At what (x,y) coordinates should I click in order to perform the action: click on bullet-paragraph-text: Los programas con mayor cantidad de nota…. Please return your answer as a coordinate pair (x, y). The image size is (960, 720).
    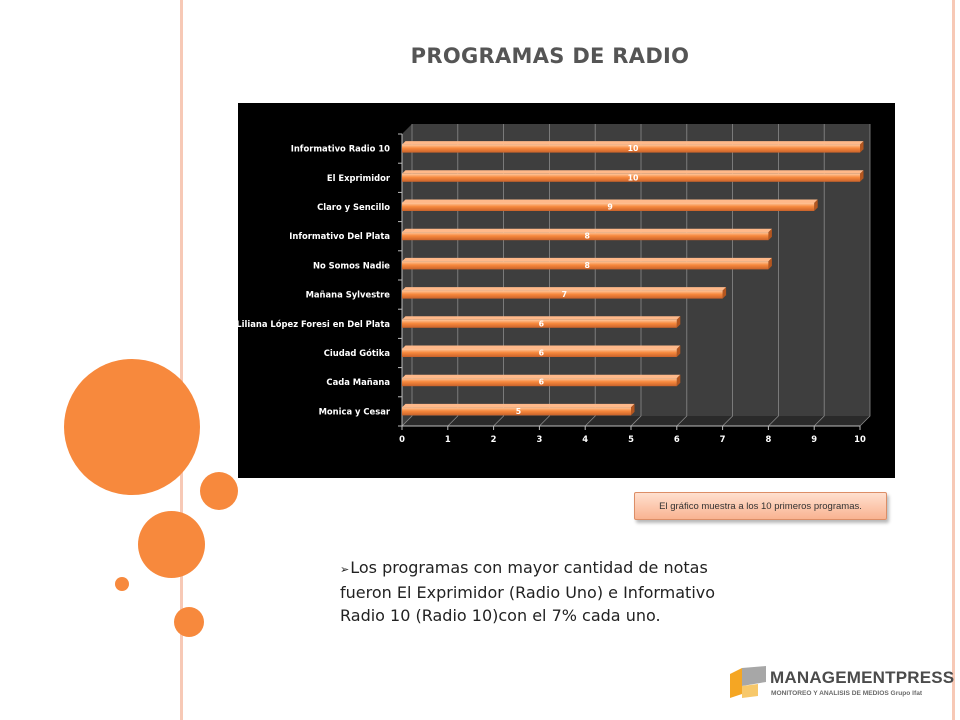
    Looking at the image, I should click on (528, 591).